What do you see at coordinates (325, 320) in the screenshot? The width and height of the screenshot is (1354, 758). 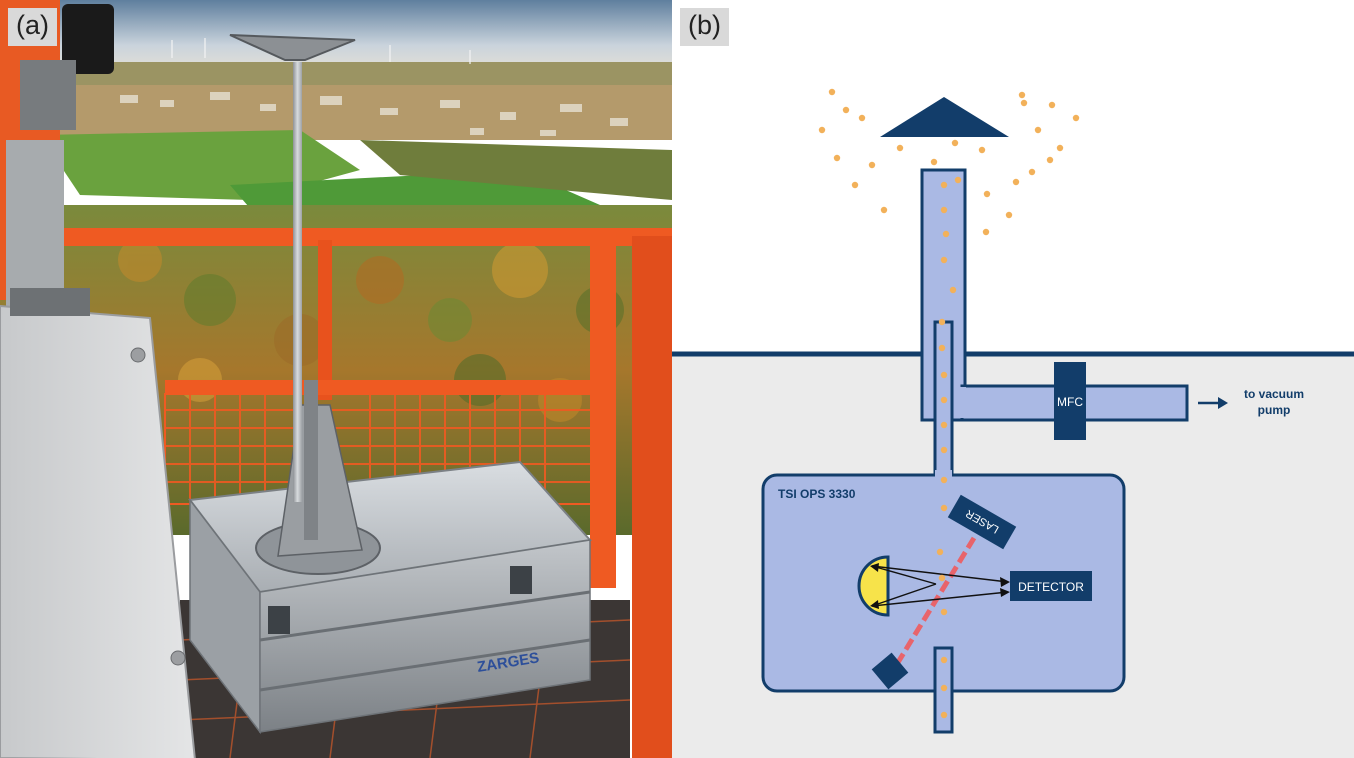 I see `railing-post` at bounding box center [325, 320].